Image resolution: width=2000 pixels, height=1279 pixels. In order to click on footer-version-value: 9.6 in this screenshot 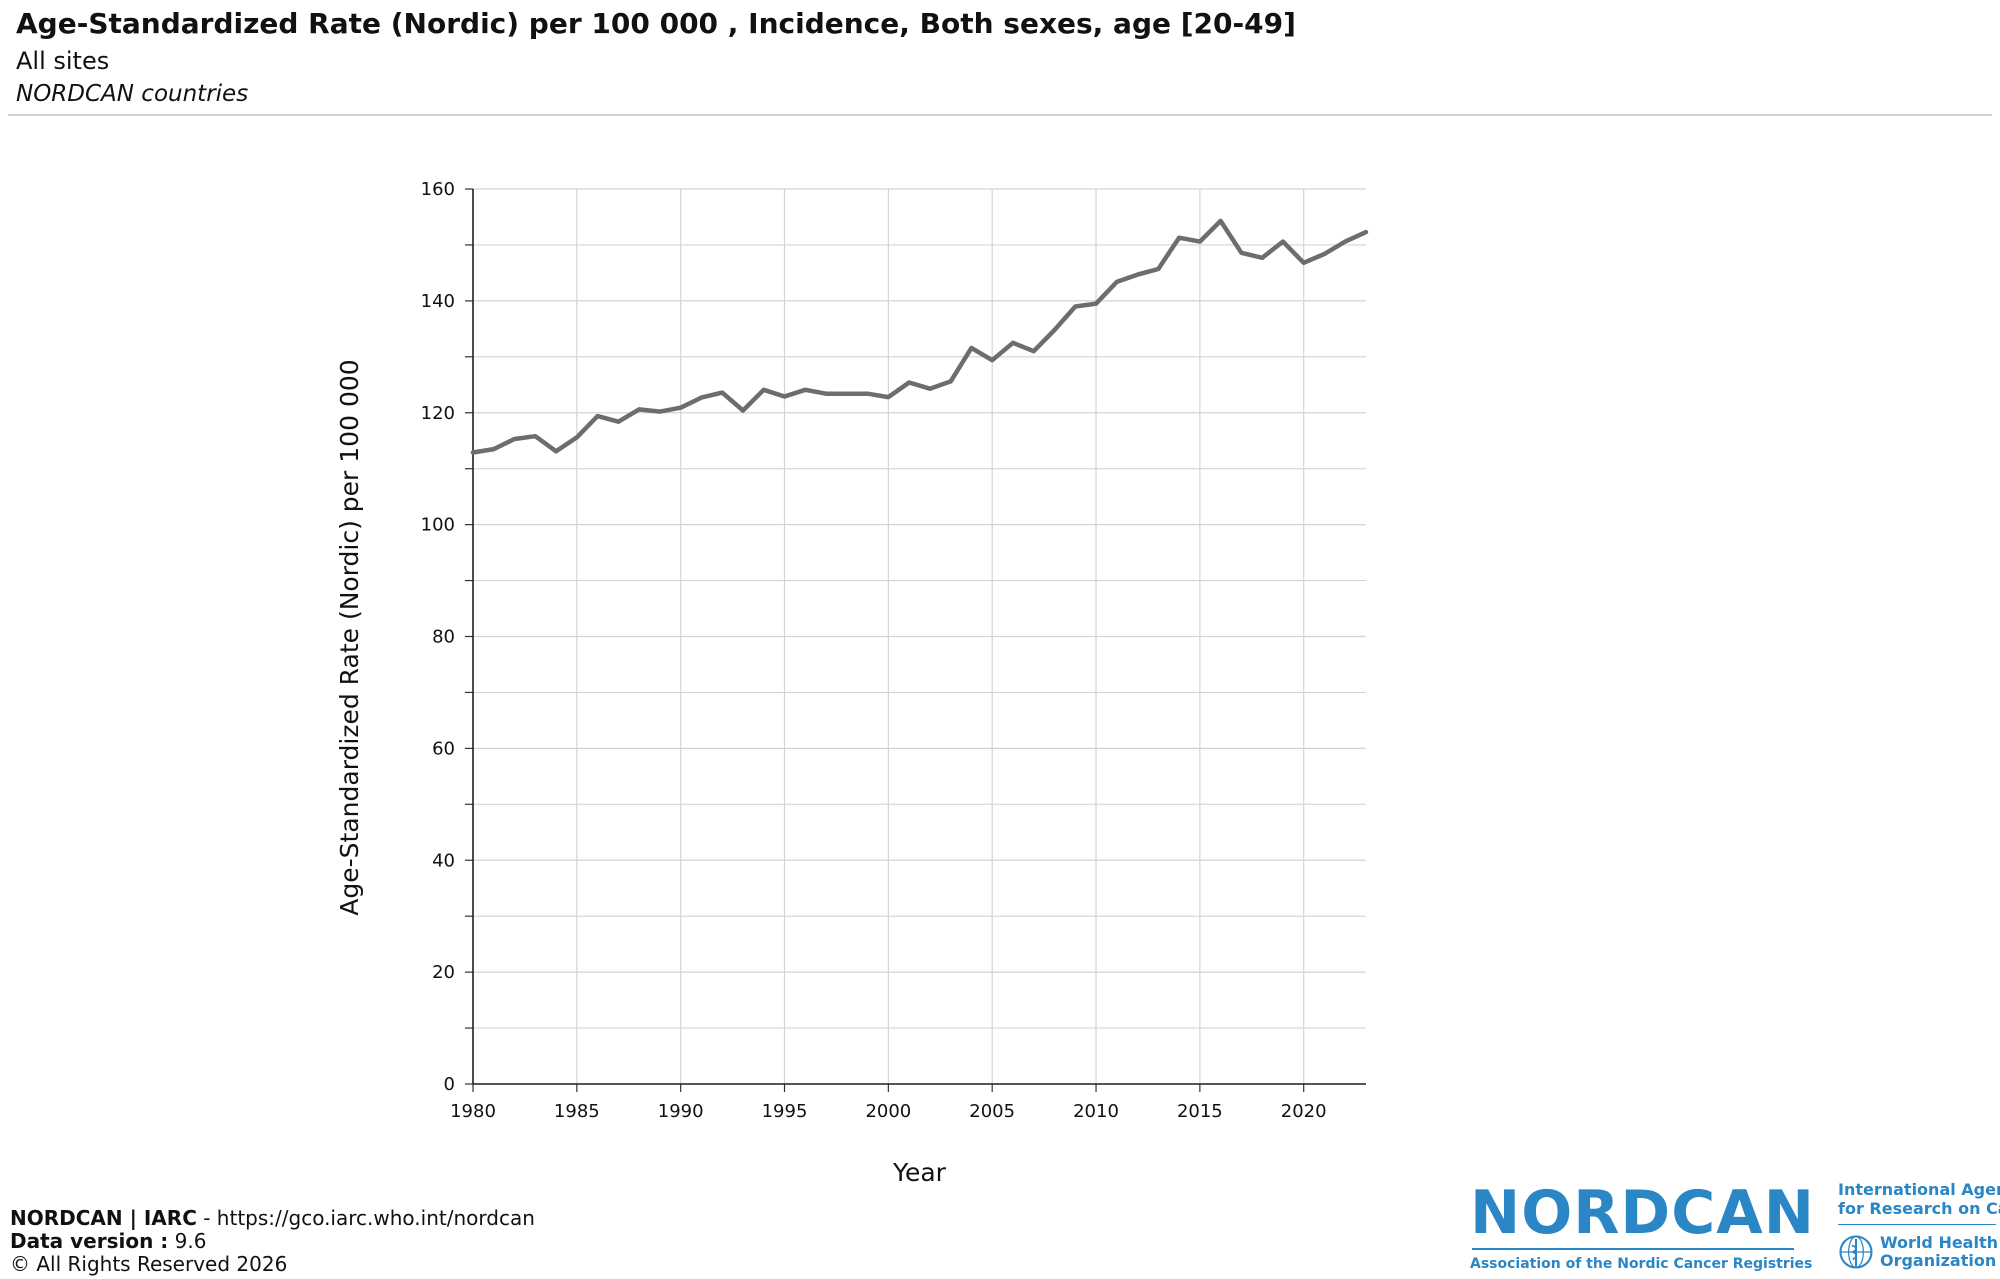, I will do `click(187, 1241)`.